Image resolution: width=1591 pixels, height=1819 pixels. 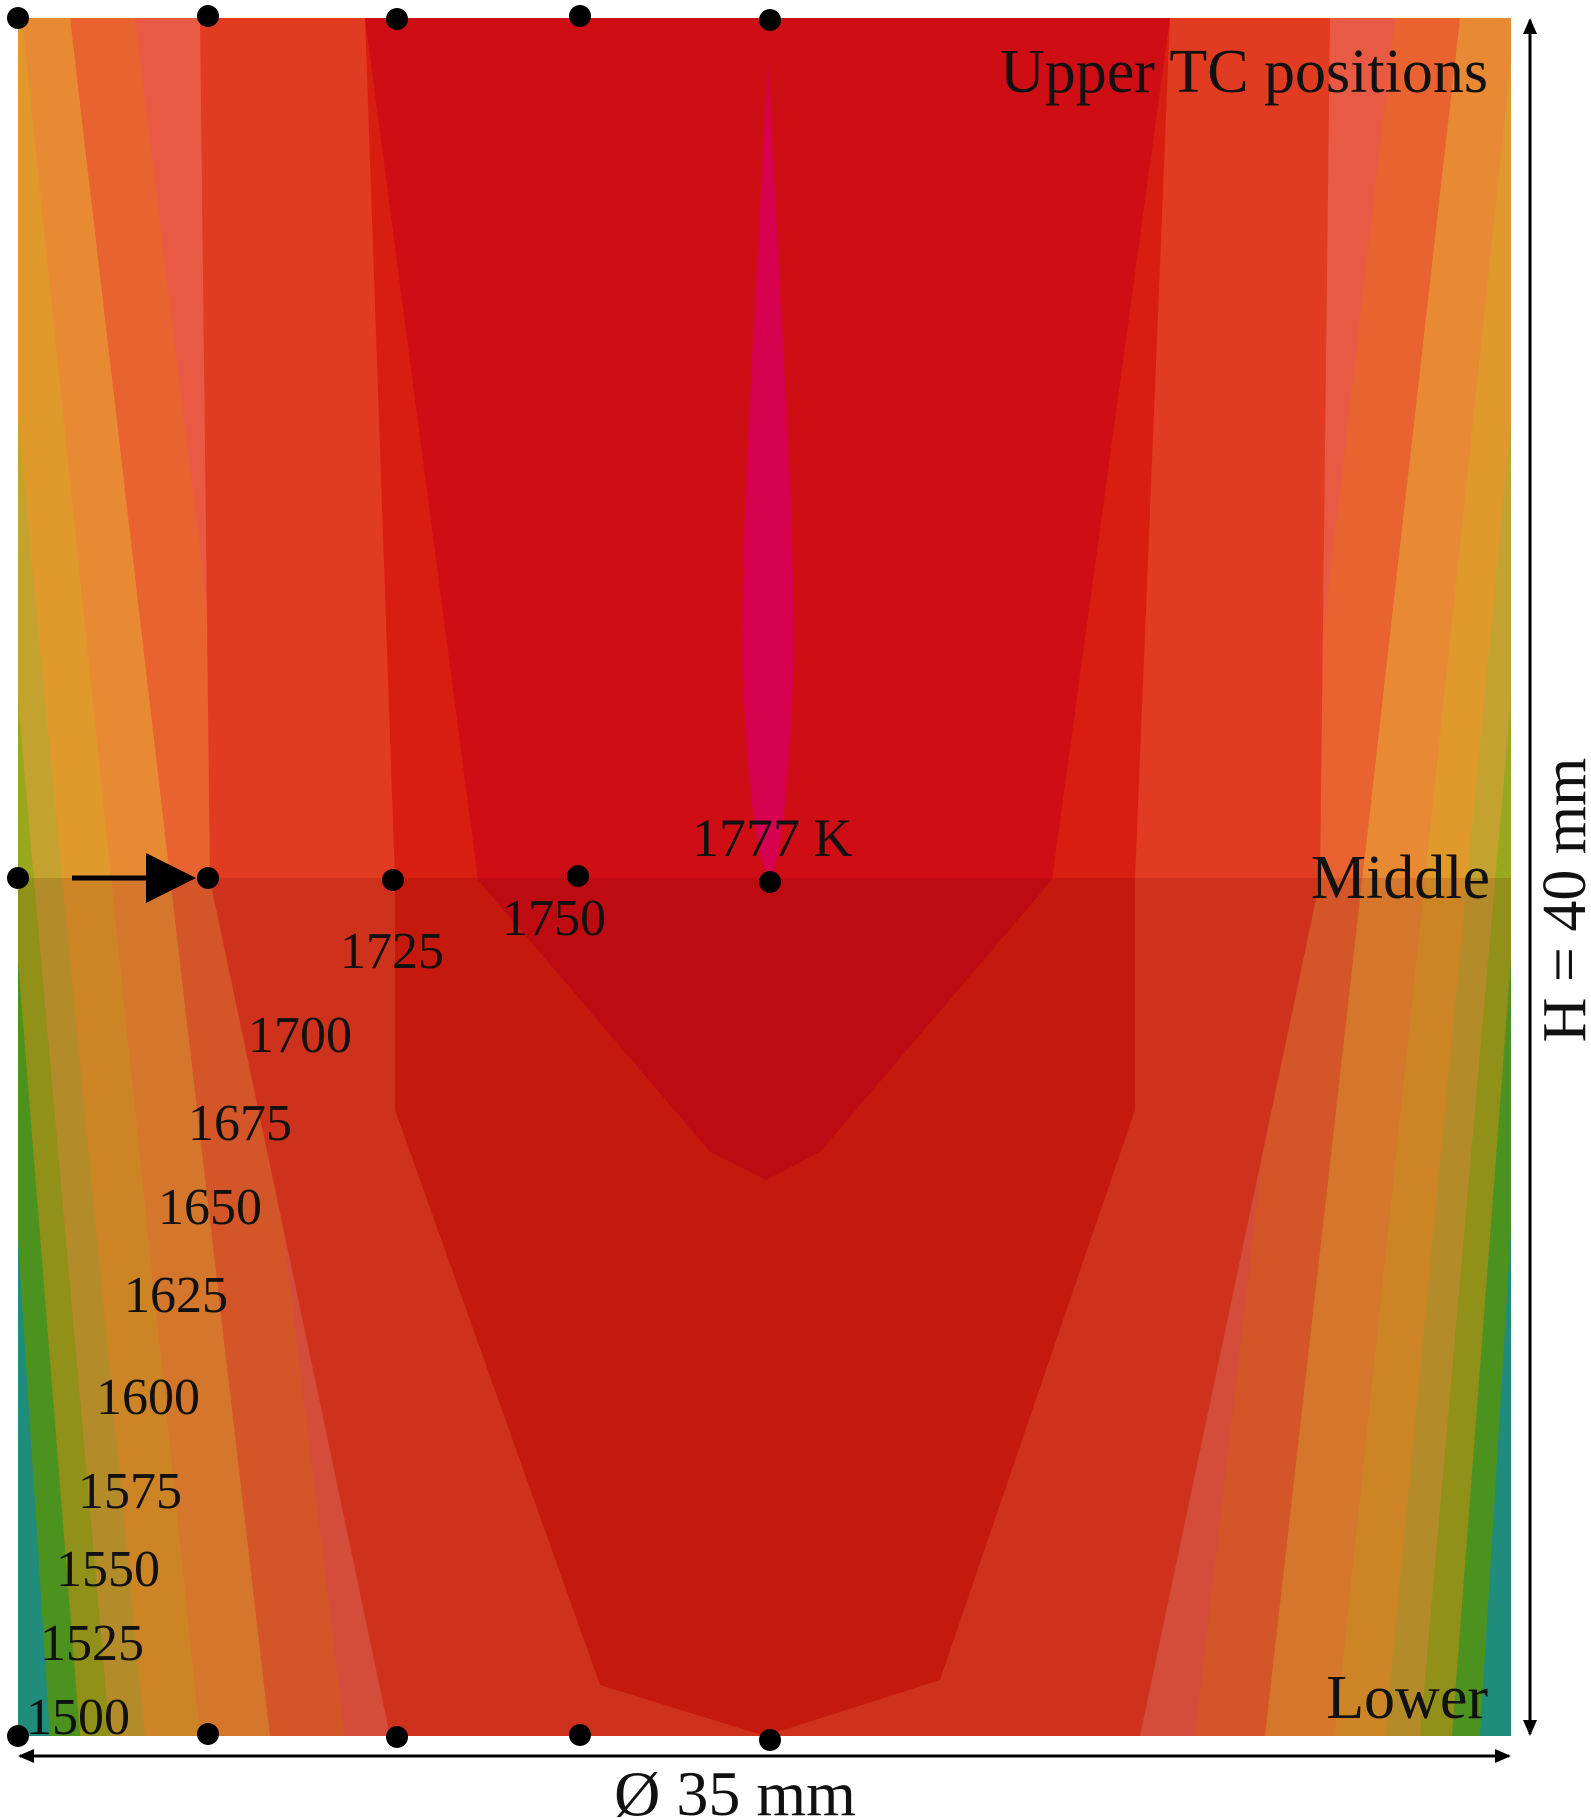 I want to click on height-dimension: H = 40 mm, so click(x=1557, y=877).